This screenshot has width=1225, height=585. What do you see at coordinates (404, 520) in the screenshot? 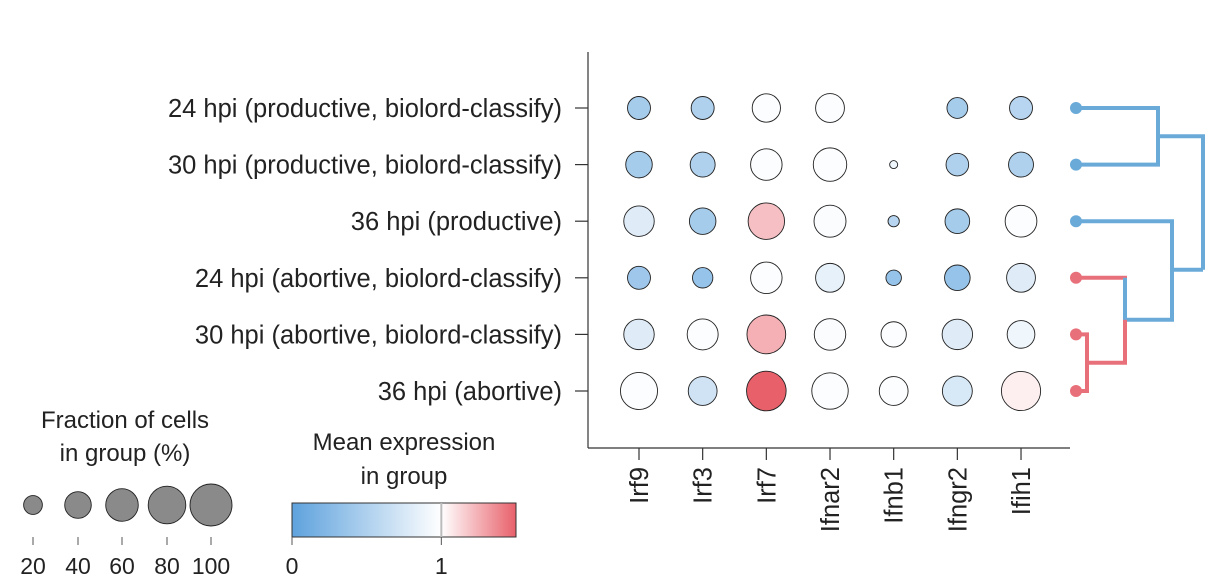
I see `colorbar` at bounding box center [404, 520].